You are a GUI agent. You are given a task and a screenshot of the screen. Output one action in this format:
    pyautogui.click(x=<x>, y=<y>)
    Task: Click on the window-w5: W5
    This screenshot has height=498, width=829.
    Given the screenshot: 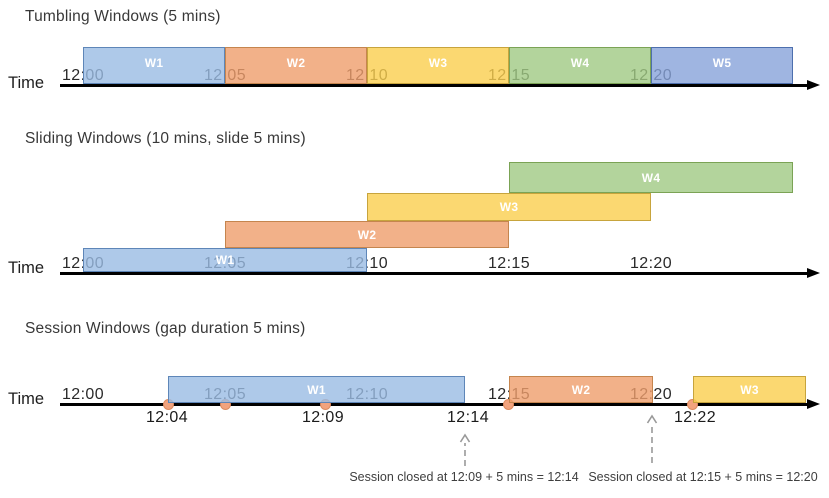 What is the action you would take?
    pyautogui.click(x=722, y=65)
    